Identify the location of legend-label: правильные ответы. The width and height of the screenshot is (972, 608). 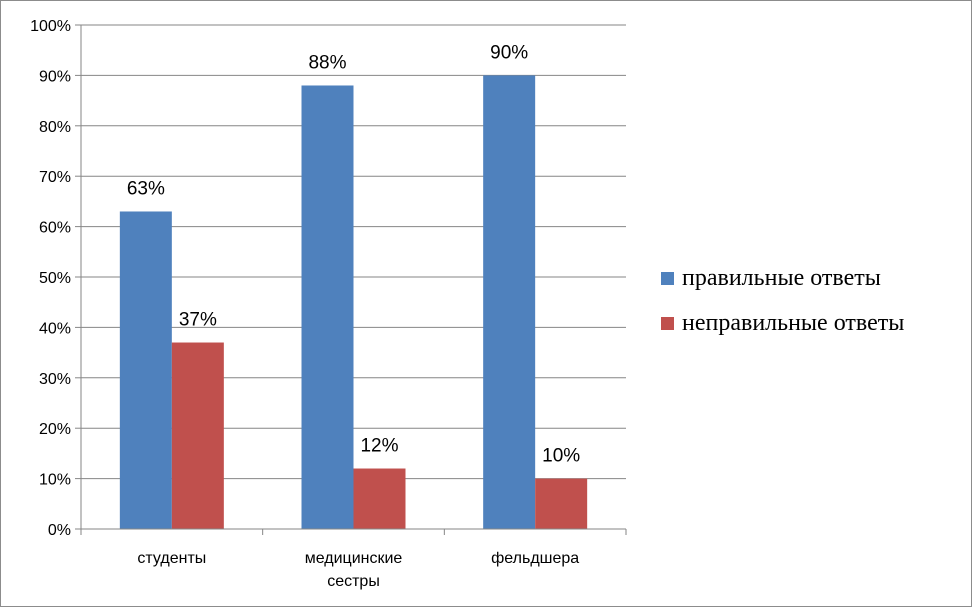
(781, 278).